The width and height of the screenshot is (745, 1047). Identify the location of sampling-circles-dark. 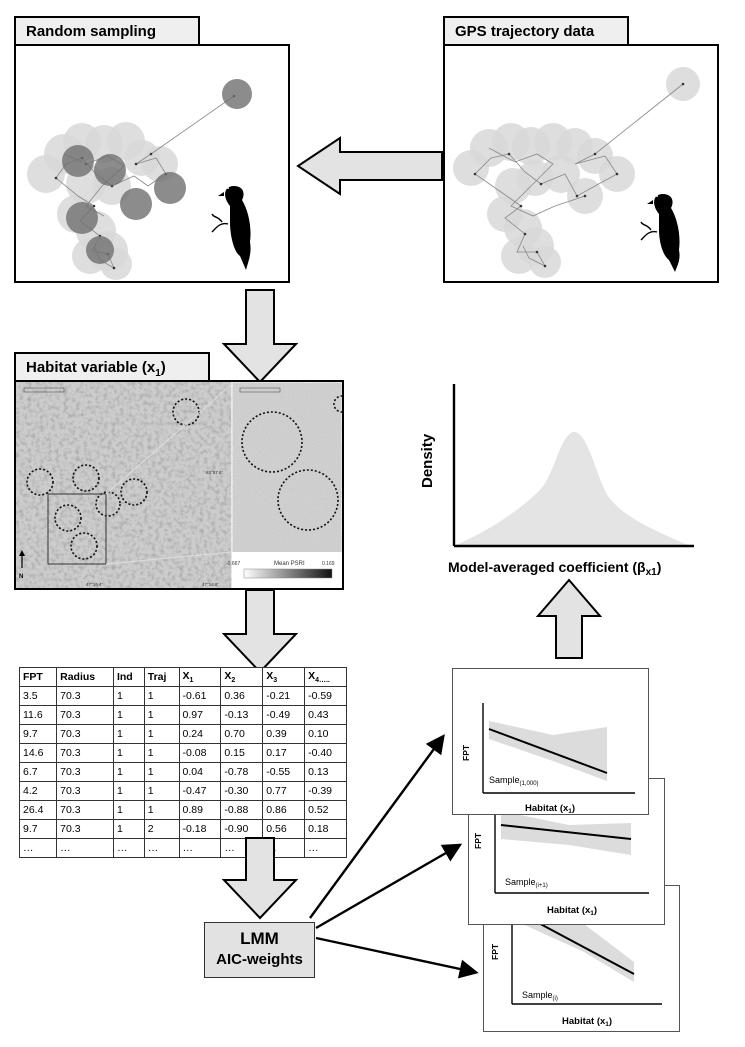
(157, 171).